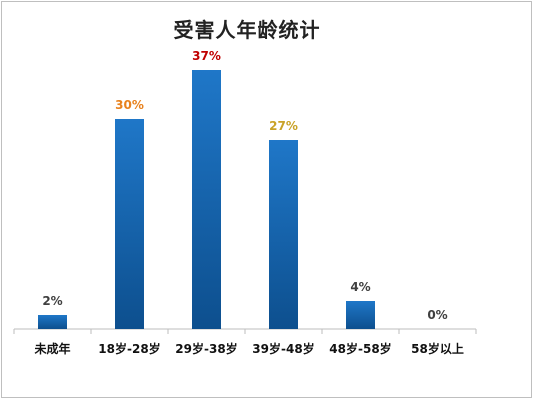 The width and height of the screenshot is (535, 401). I want to click on category-label: 未成年, so click(51, 348).